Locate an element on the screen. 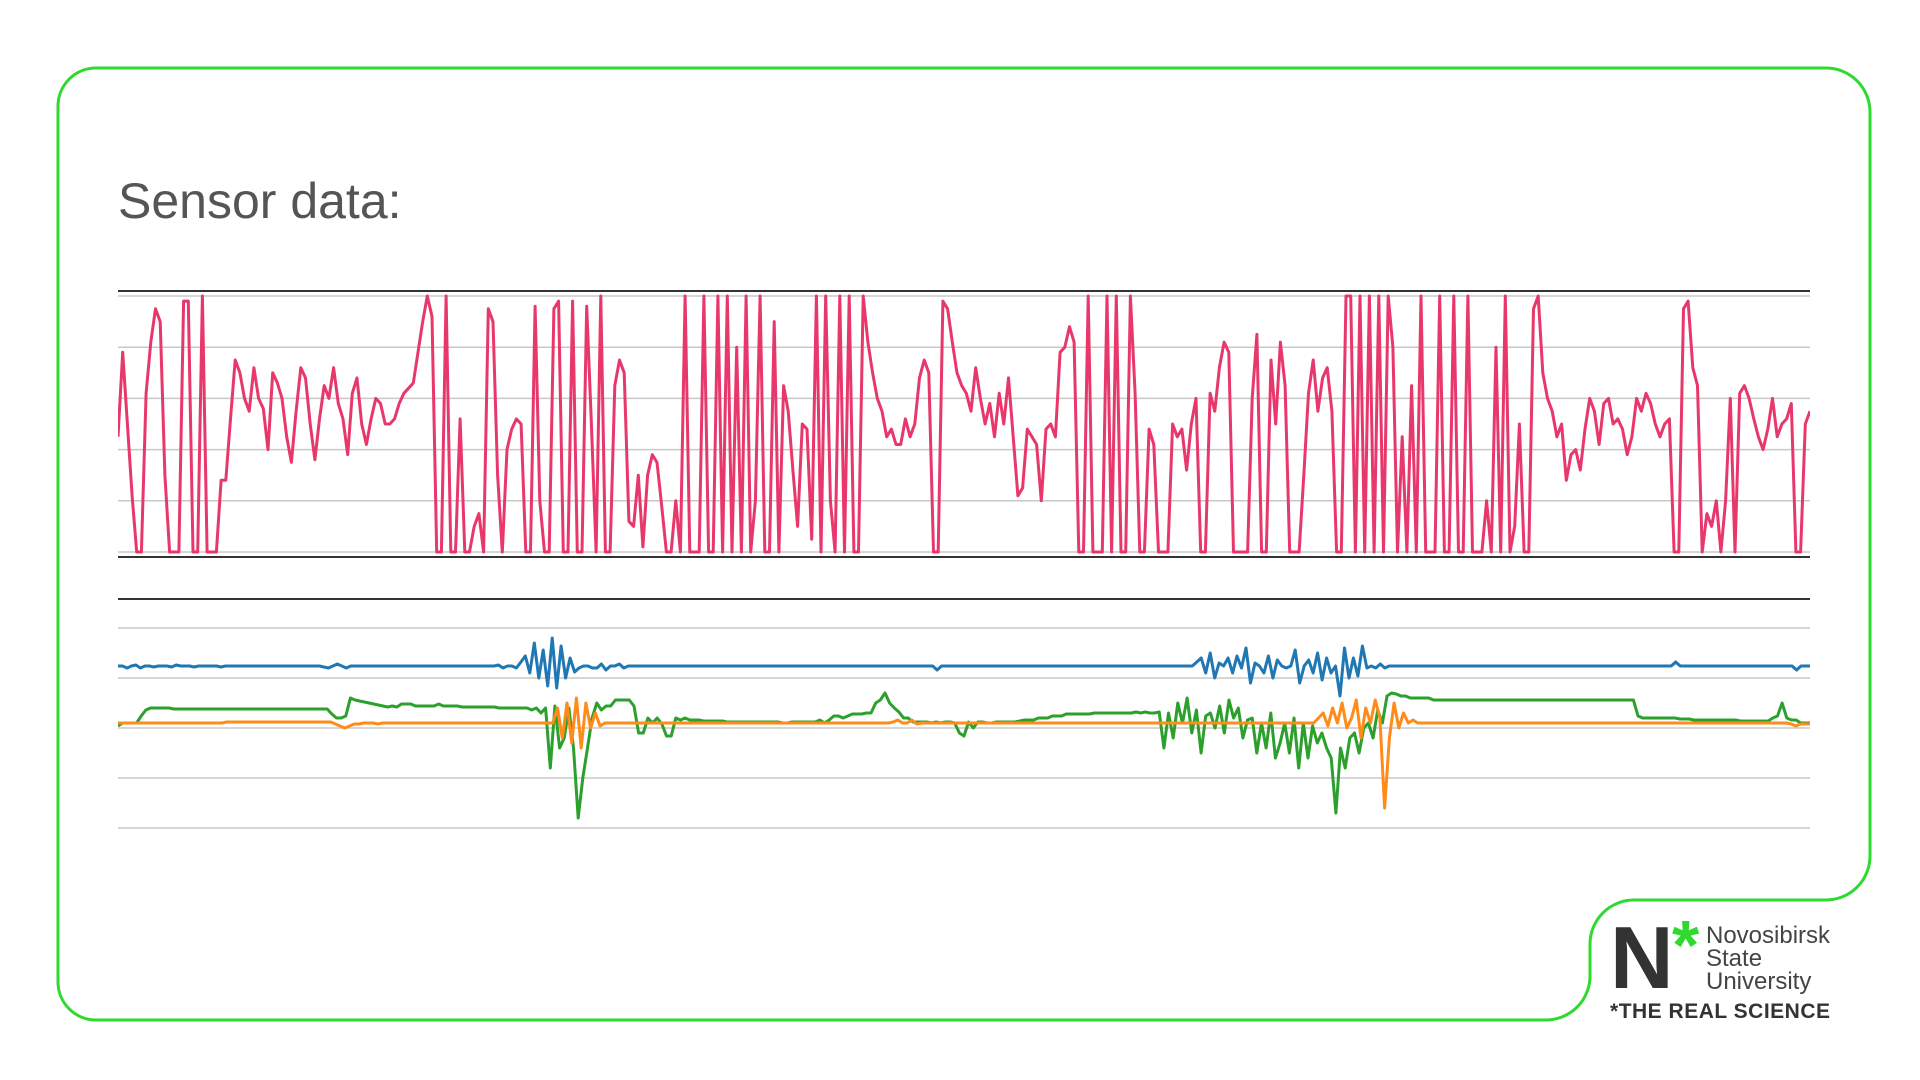 The image size is (1920, 1080). logo-tagline: *THE REAL SCIENCE is located at coordinates (1720, 1012).